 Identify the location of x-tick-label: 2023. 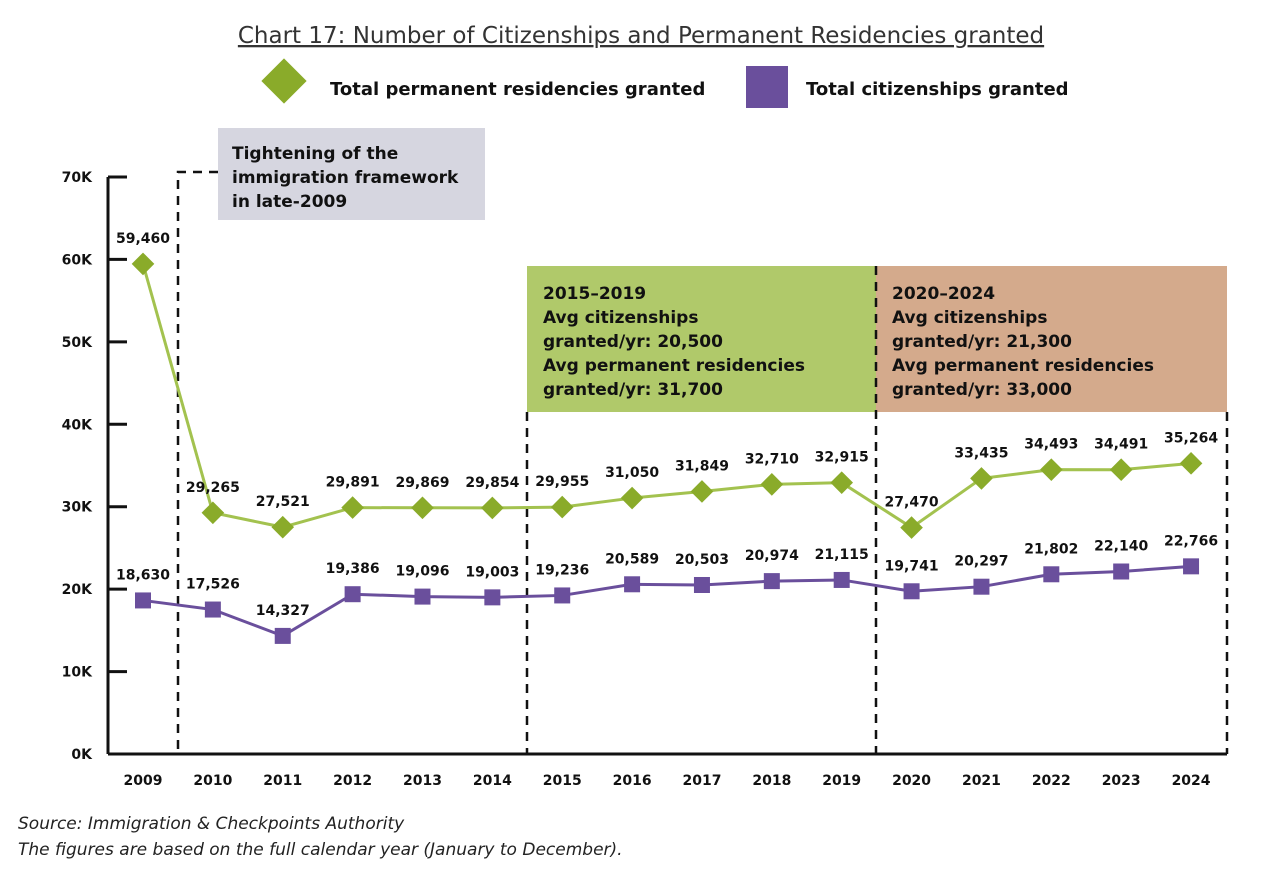
(1121, 781).